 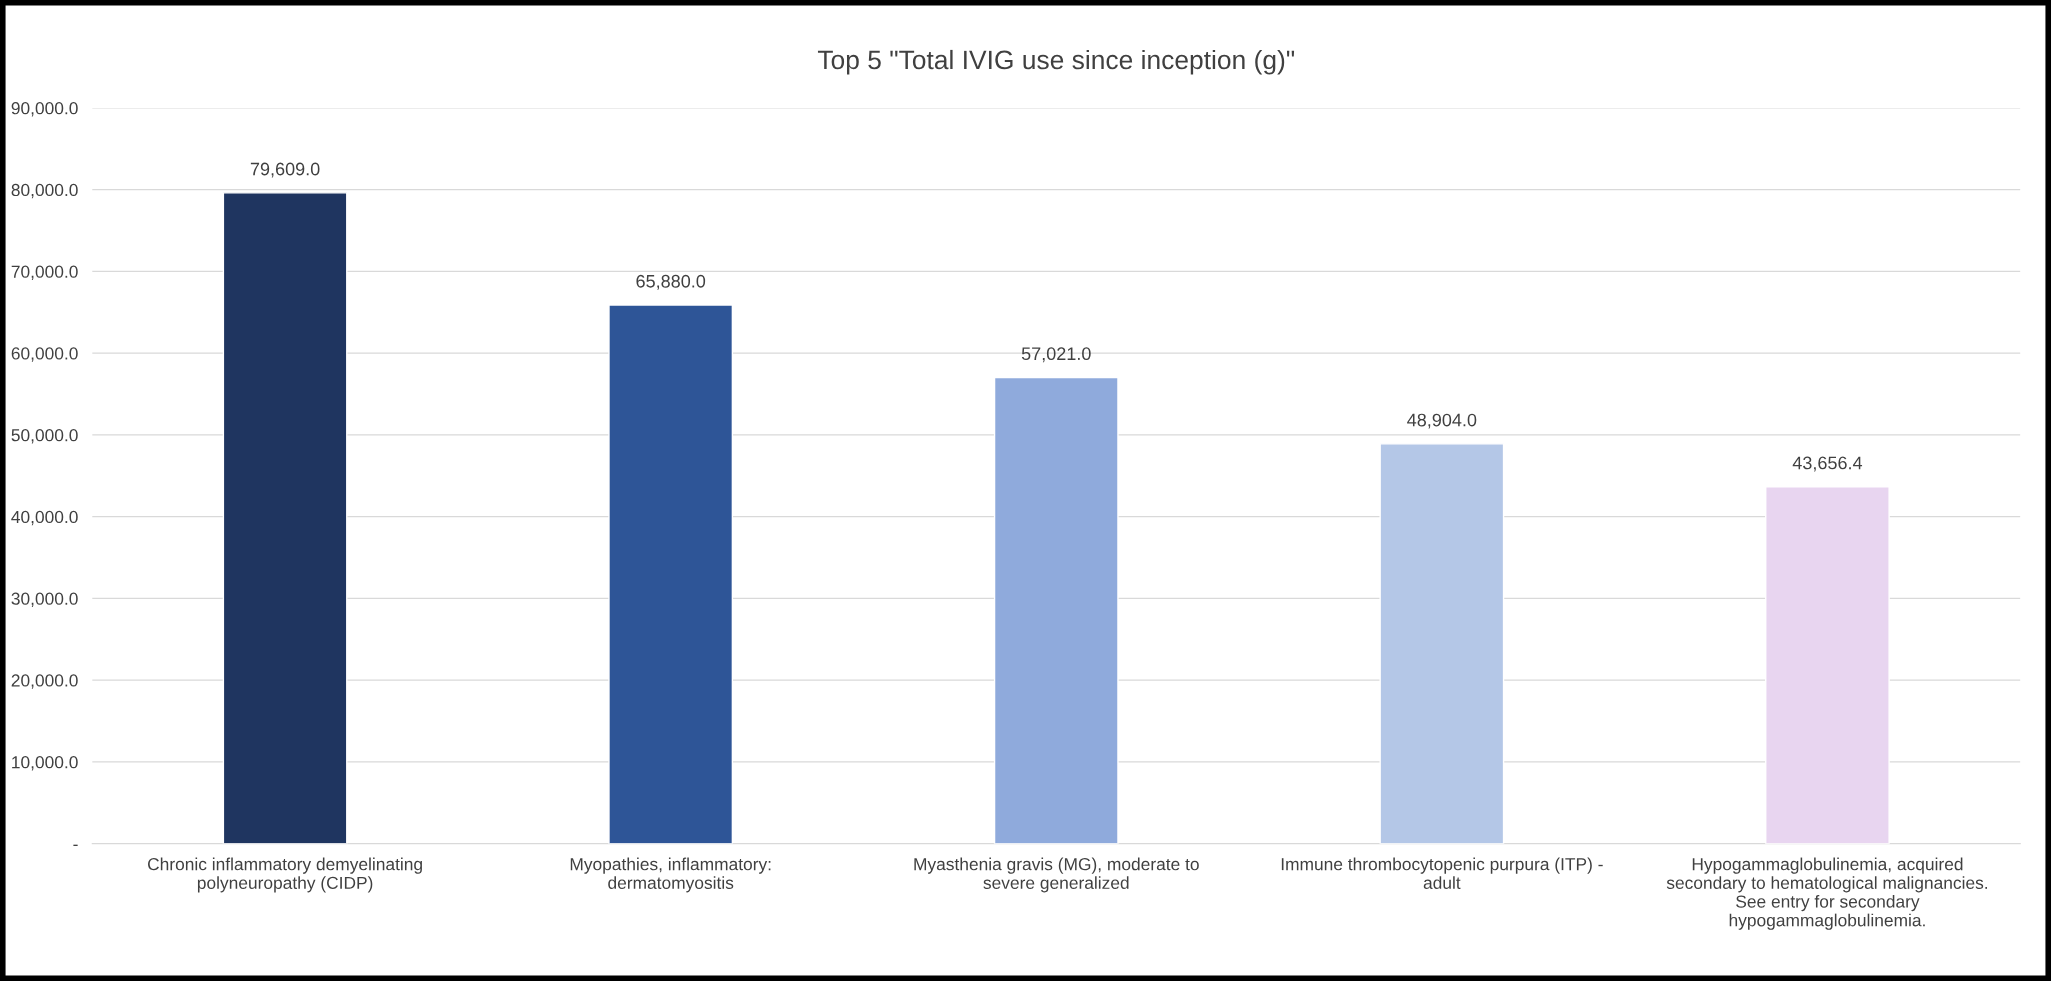 What do you see at coordinates (671, 282) in the screenshot?
I see `data-label: 65,880.0` at bounding box center [671, 282].